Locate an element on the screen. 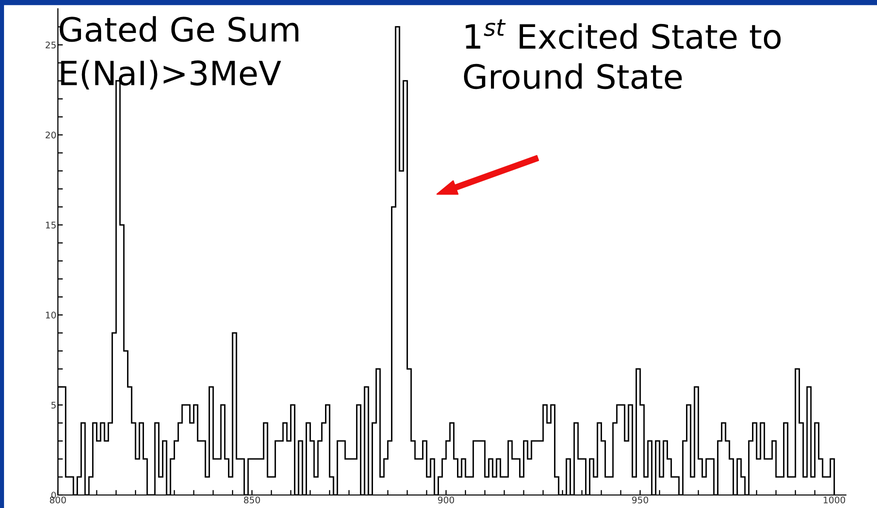  x-tick-label: 1000 is located at coordinates (835, 500).